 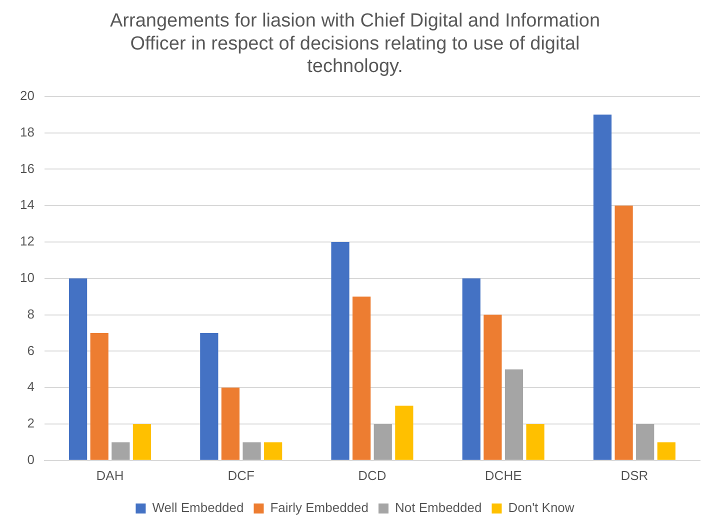 What do you see at coordinates (30, 314) in the screenshot?
I see `y-tick-label: 8` at bounding box center [30, 314].